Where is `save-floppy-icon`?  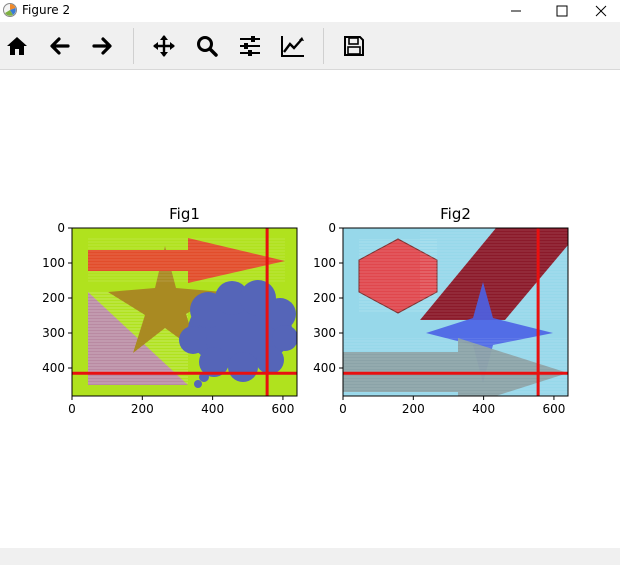
save-floppy-icon is located at coordinates (354, 46).